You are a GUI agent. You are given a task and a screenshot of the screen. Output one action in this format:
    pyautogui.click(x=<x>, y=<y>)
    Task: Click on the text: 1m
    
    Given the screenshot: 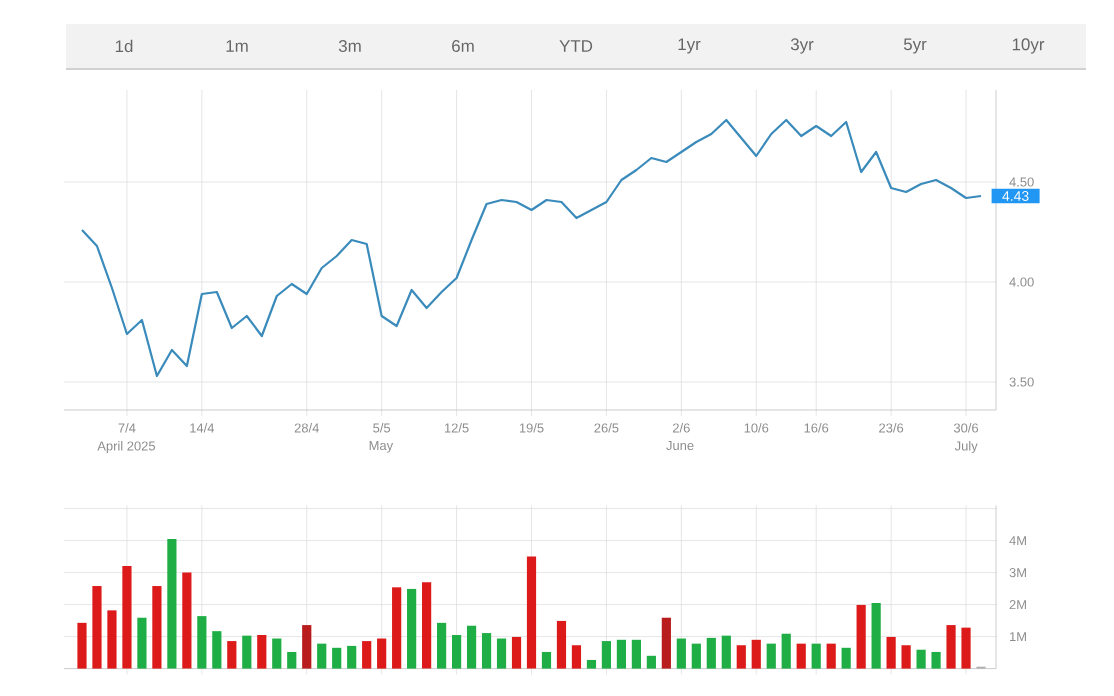 What is the action you would take?
    pyautogui.click(x=237, y=46)
    